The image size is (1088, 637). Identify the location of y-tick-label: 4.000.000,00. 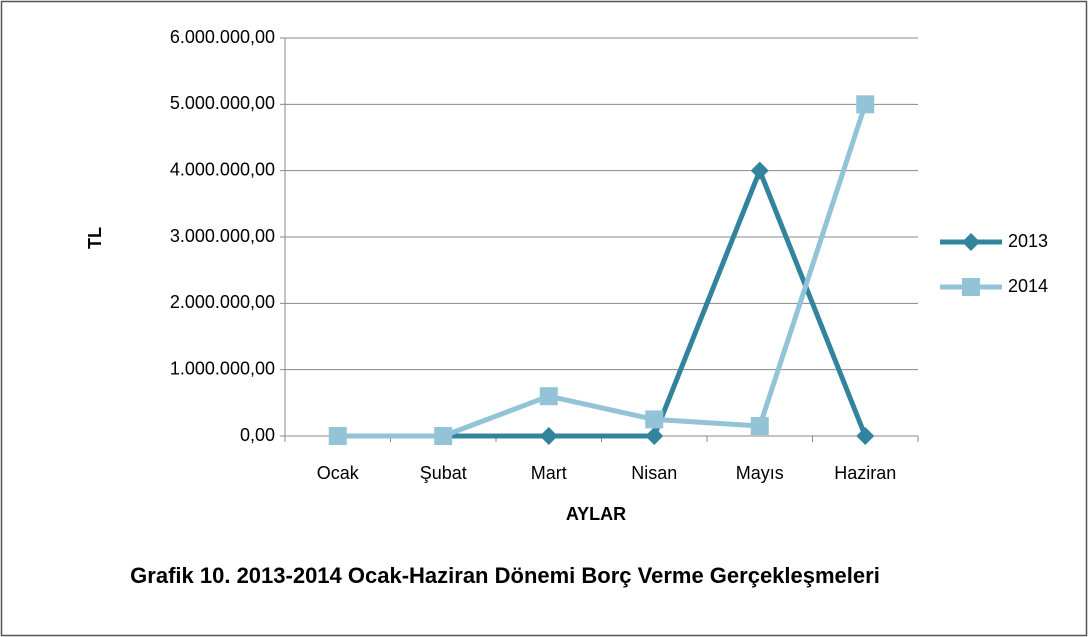
(222, 169).